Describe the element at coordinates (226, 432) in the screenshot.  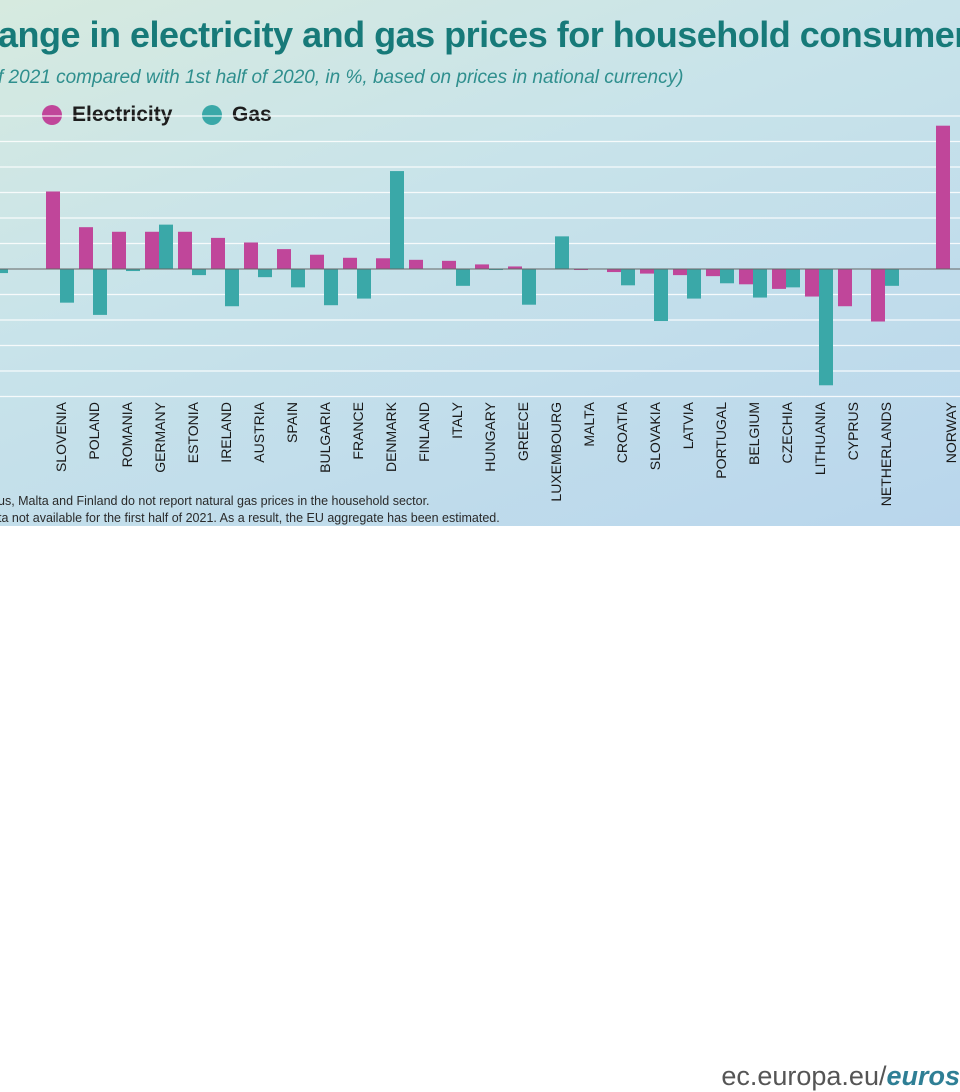
I see `category-label: IRELAND` at that location.